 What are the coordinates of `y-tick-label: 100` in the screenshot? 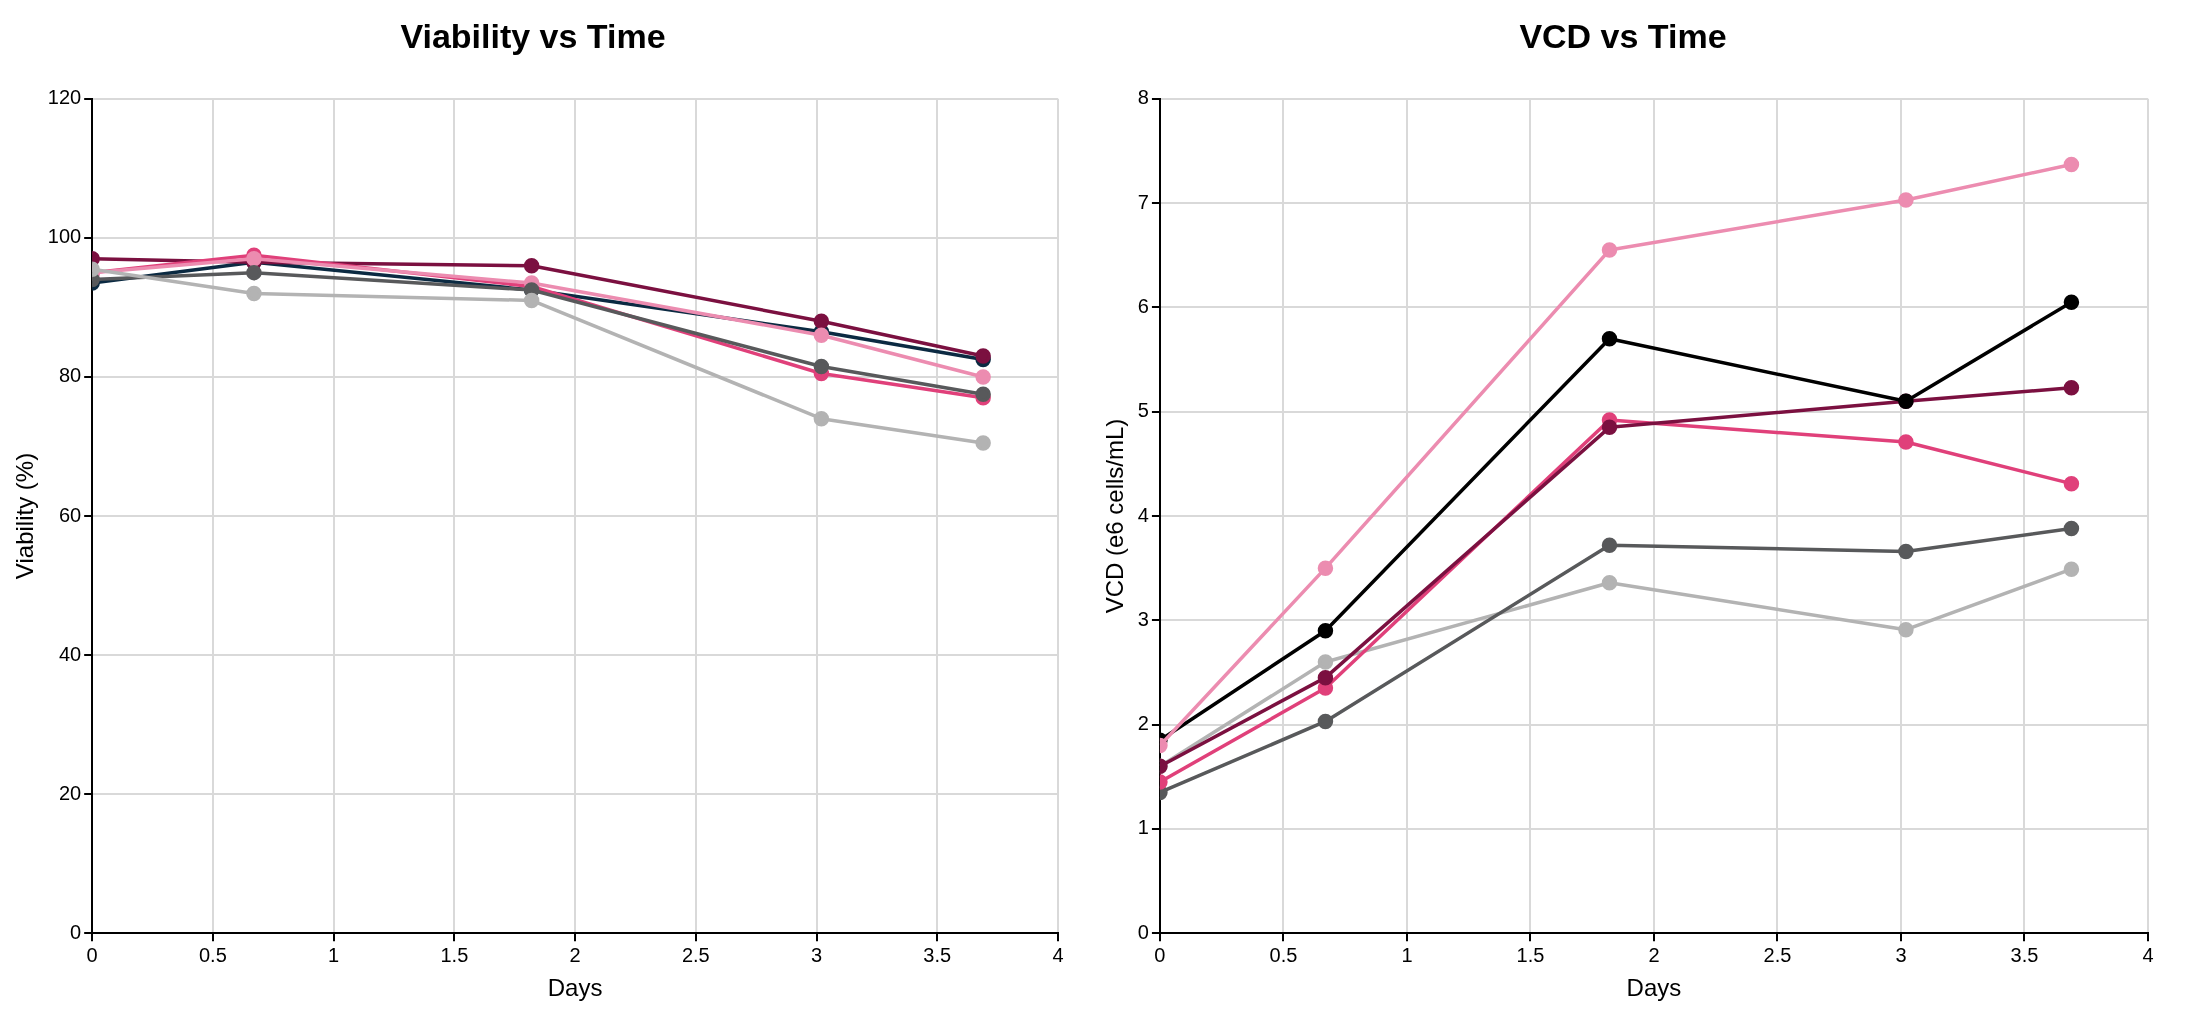 It's located at (64, 236).